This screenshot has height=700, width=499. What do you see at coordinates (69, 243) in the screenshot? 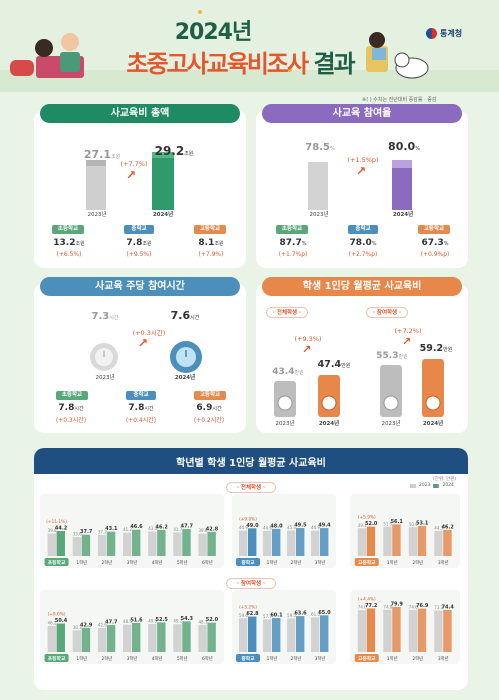
I see `total-elem-value: 13.2조원` at bounding box center [69, 243].